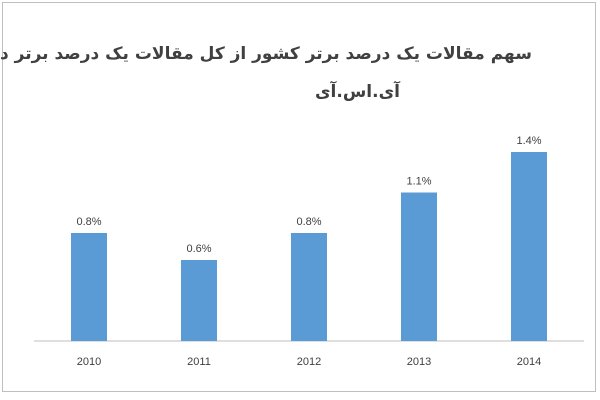 The height and width of the screenshot is (400, 600). I want to click on data-label-2014: 1.4%, so click(528, 141).